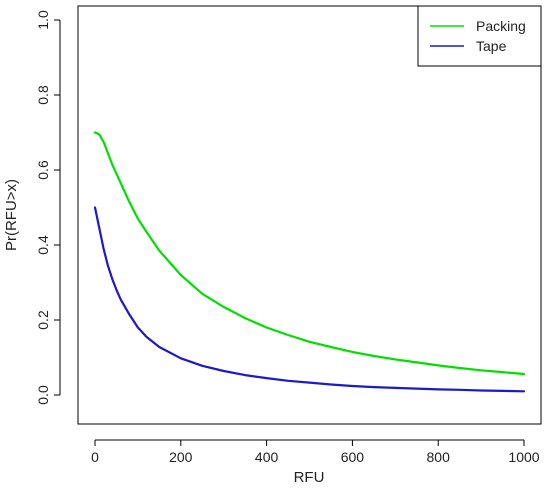 The width and height of the screenshot is (550, 490). Describe the element at coordinates (491, 46) in the screenshot. I see `legend-label-tape: Tape` at that location.